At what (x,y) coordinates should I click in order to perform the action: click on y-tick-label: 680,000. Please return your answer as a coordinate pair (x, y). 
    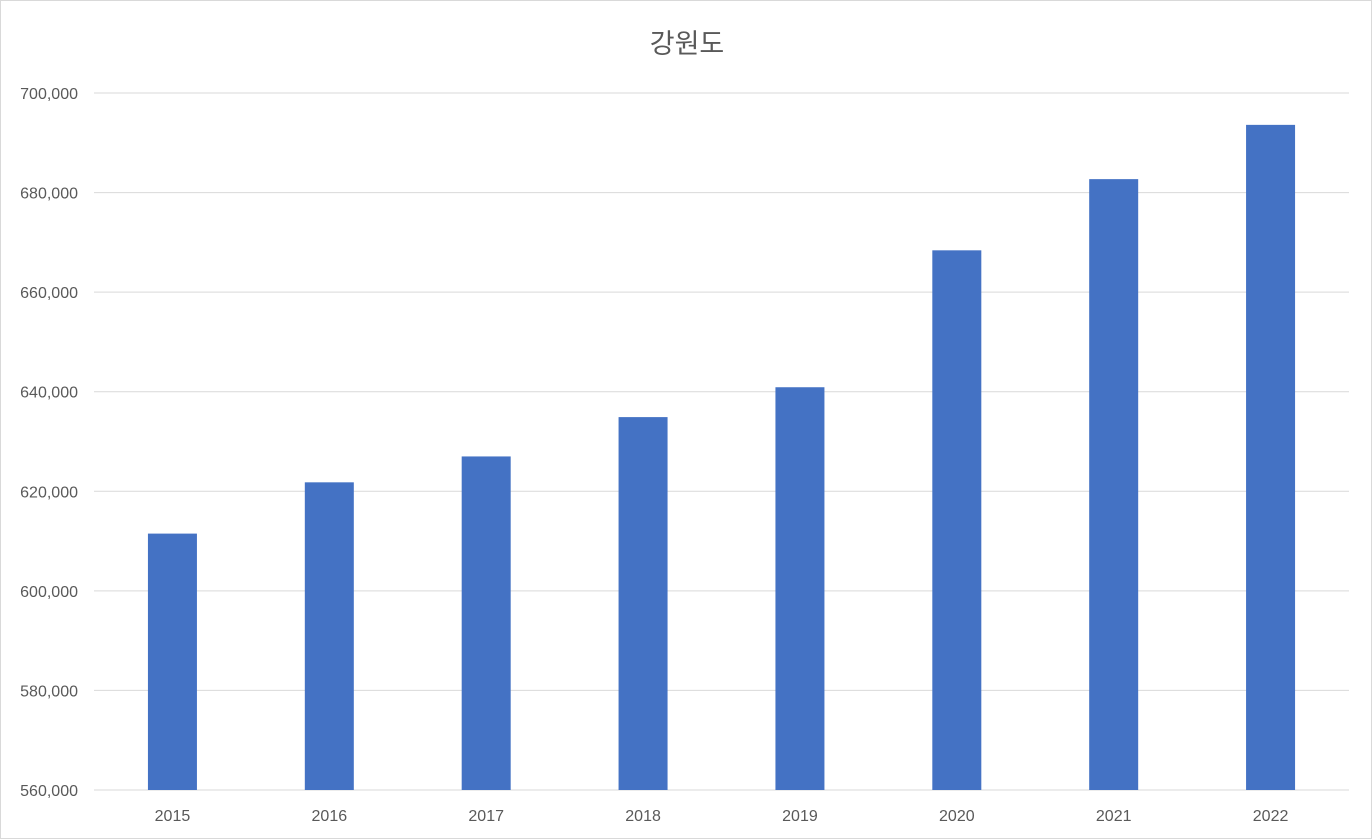
    Looking at the image, I should click on (49, 194).